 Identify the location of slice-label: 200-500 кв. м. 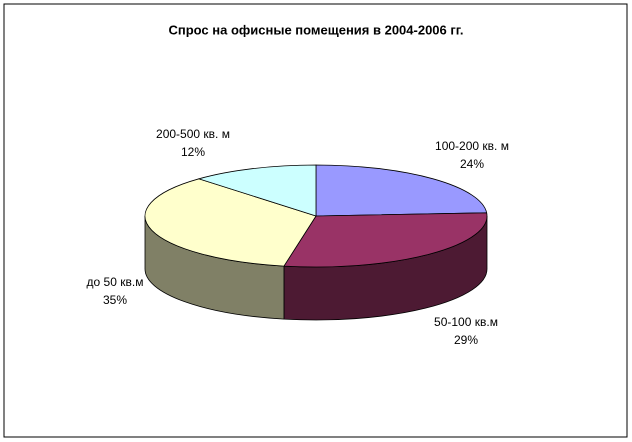
(193, 134).